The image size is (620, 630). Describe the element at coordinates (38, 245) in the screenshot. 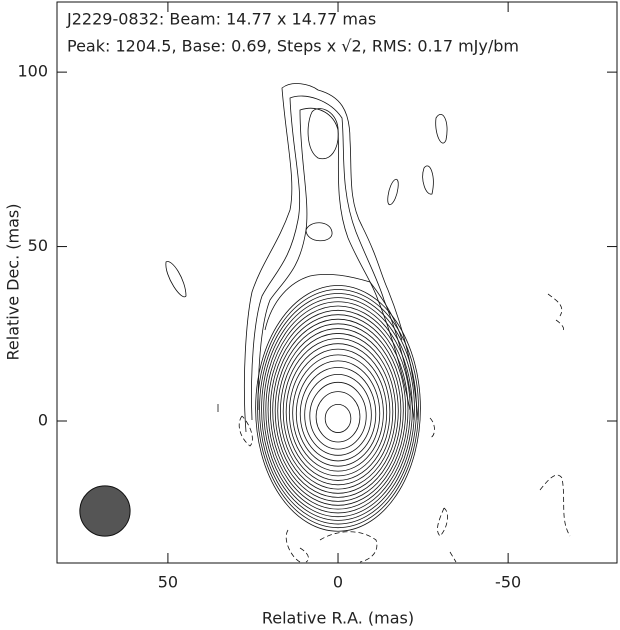

I see `y-tick-label: 50` at that location.